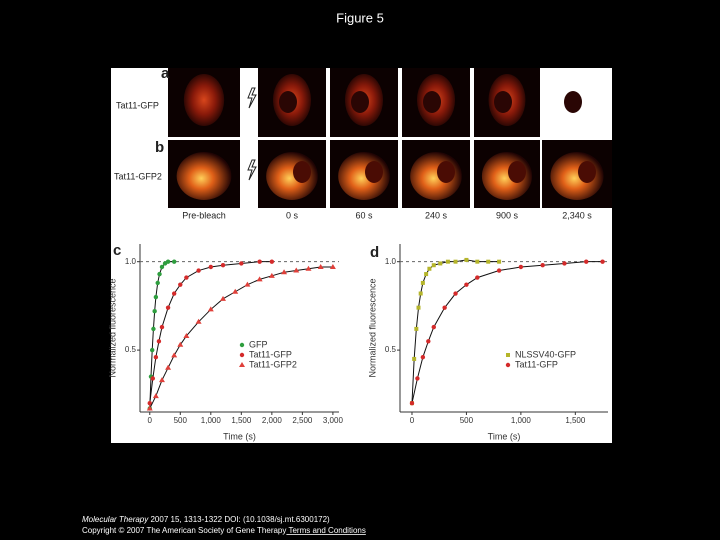 This screenshot has width=720, height=540. Describe the element at coordinates (325, 530) in the screenshot. I see `terms-link: Terms and Conditions` at that location.